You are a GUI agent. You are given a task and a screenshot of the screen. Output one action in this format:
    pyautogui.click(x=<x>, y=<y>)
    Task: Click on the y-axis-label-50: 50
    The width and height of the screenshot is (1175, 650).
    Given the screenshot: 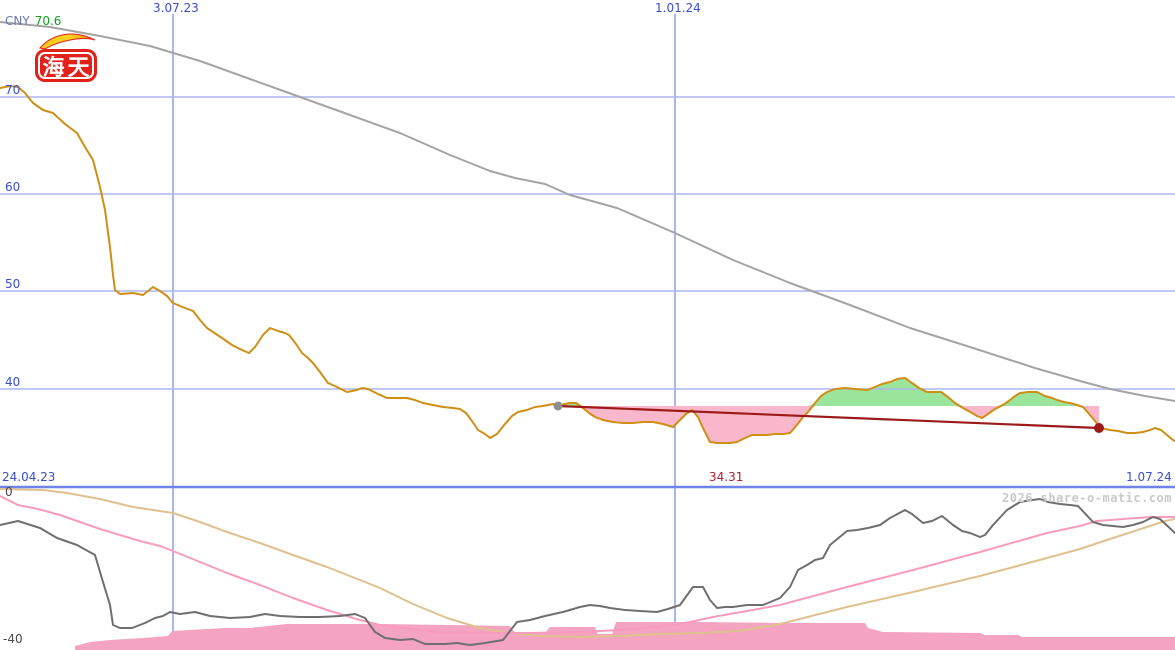 What is the action you would take?
    pyautogui.click(x=13, y=284)
    